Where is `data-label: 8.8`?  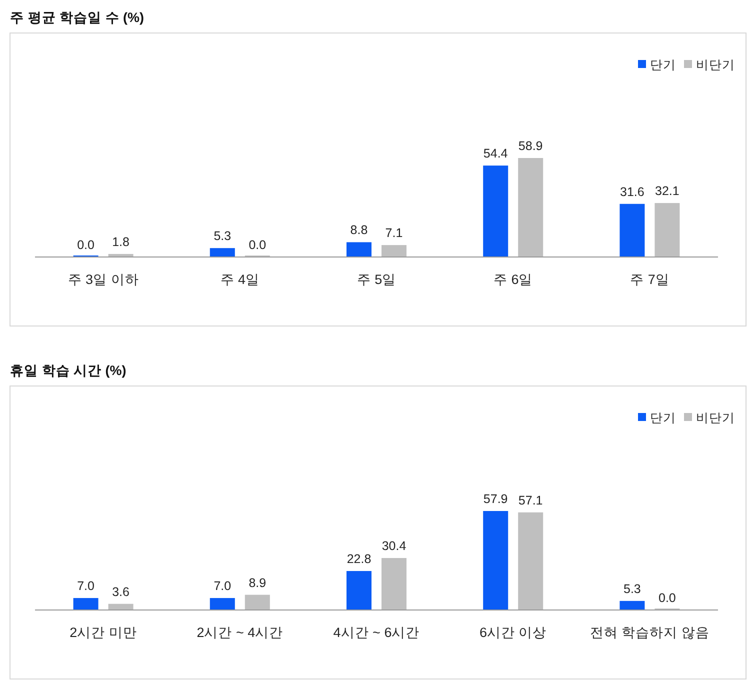 data-label: 8.8 is located at coordinates (359, 230).